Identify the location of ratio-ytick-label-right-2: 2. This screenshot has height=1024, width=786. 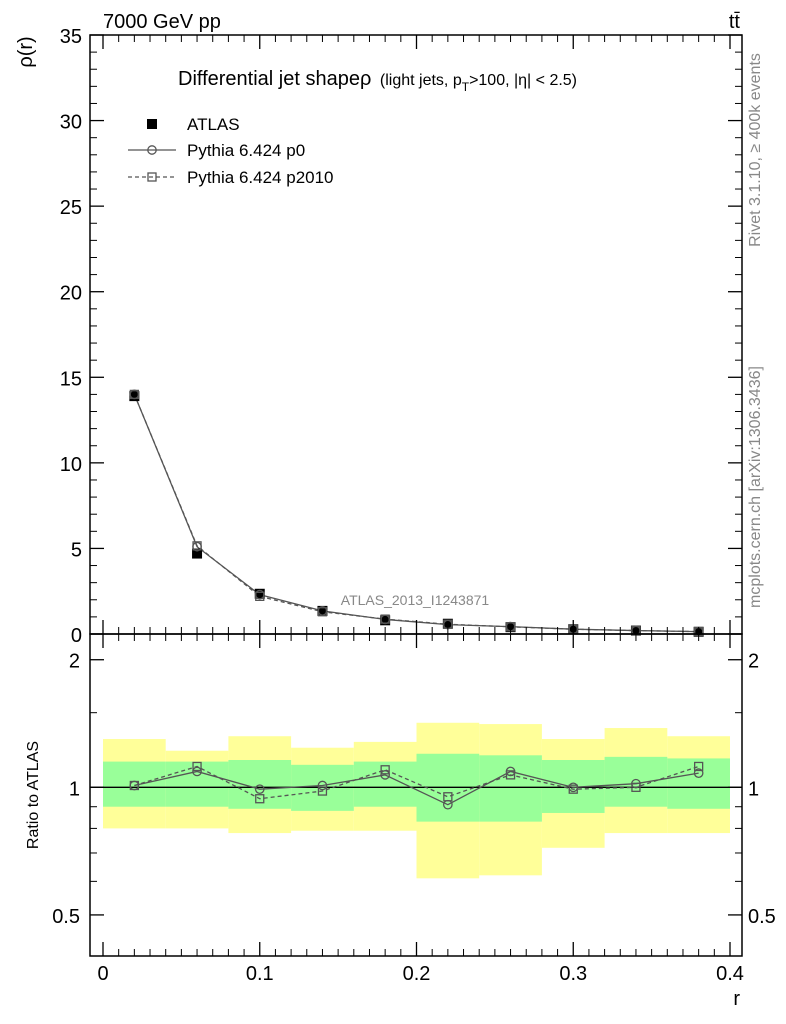
(753, 662).